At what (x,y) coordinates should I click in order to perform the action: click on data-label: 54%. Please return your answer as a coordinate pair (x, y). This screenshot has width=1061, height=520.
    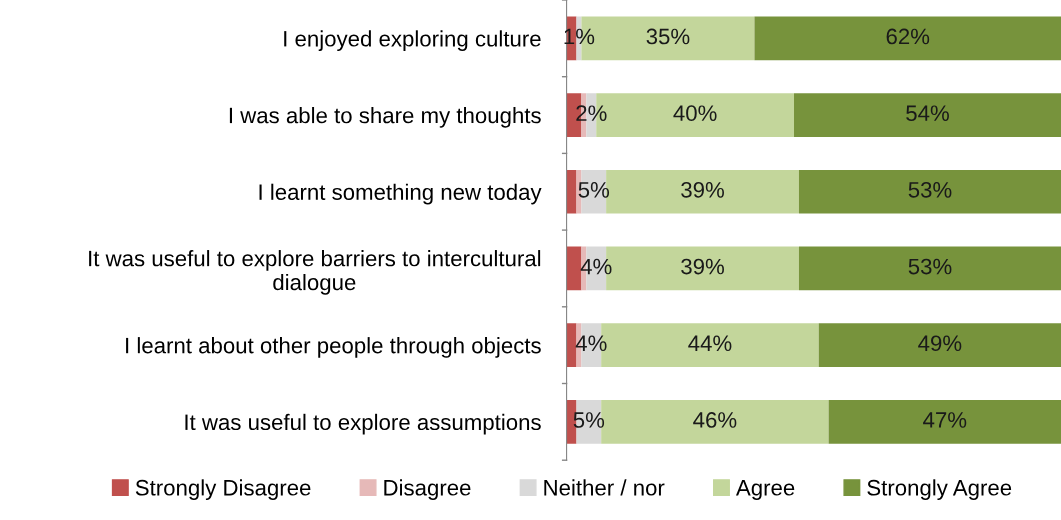
    Looking at the image, I should click on (927, 113).